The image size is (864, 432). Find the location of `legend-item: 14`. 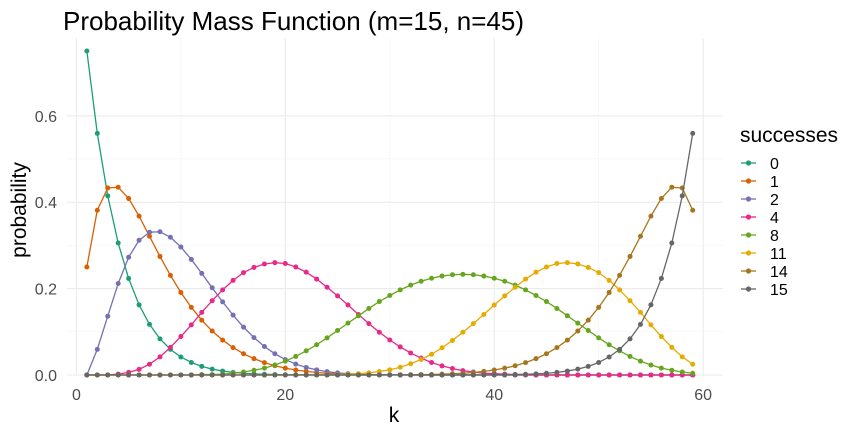

legend-item: 14 is located at coordinates (764, 272).